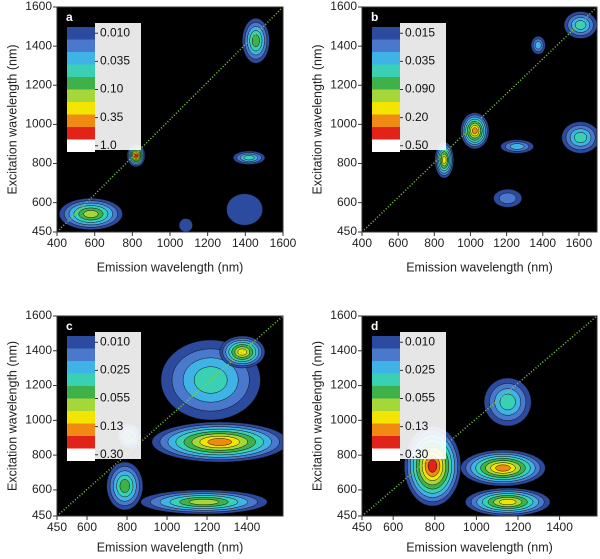 The width and height of the screenshot is (600, 559). Describe the element at coordinates (69, 17) in the screenshot. I see `panel-label: a` at that location.